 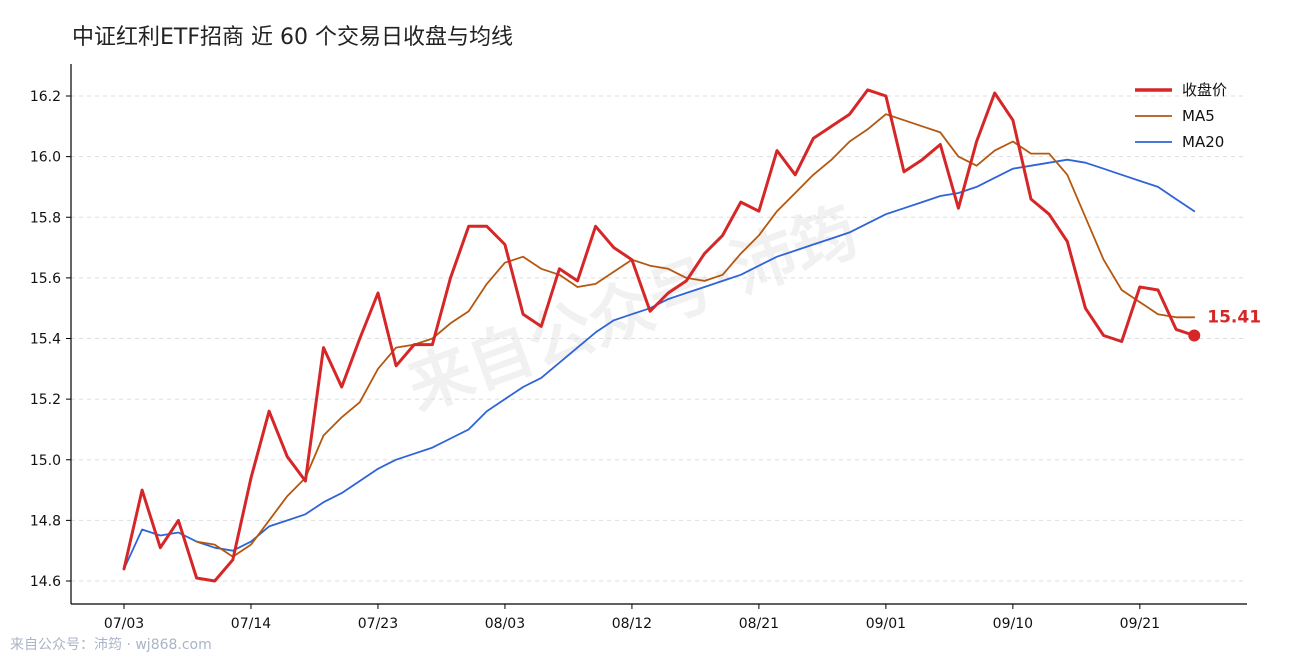 What do you see at coordinates (45, 158) in the screenshot?
I see `y-tick-label: 16.0` at bounding box center [45, 158].